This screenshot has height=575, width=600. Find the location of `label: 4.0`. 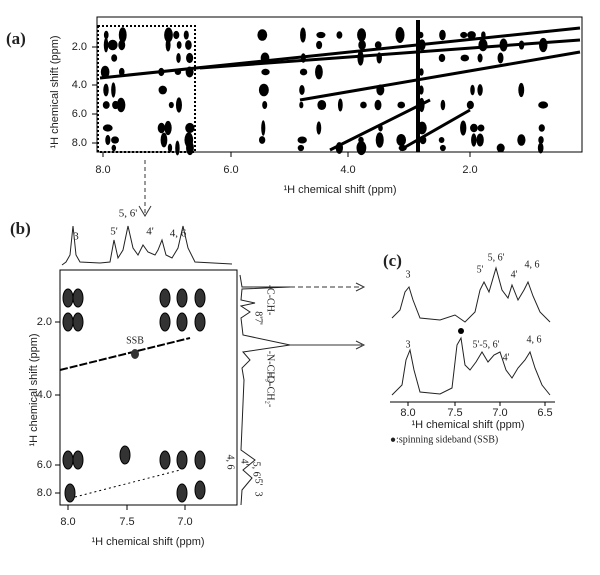

label: 4.0 is located at coordinates (347, 170).